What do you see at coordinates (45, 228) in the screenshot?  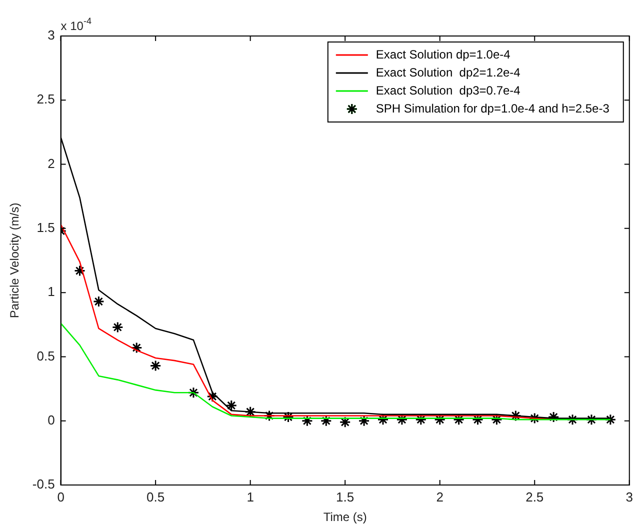 I see `y-tick-label: 1.5` at bounding box center [45, 228].